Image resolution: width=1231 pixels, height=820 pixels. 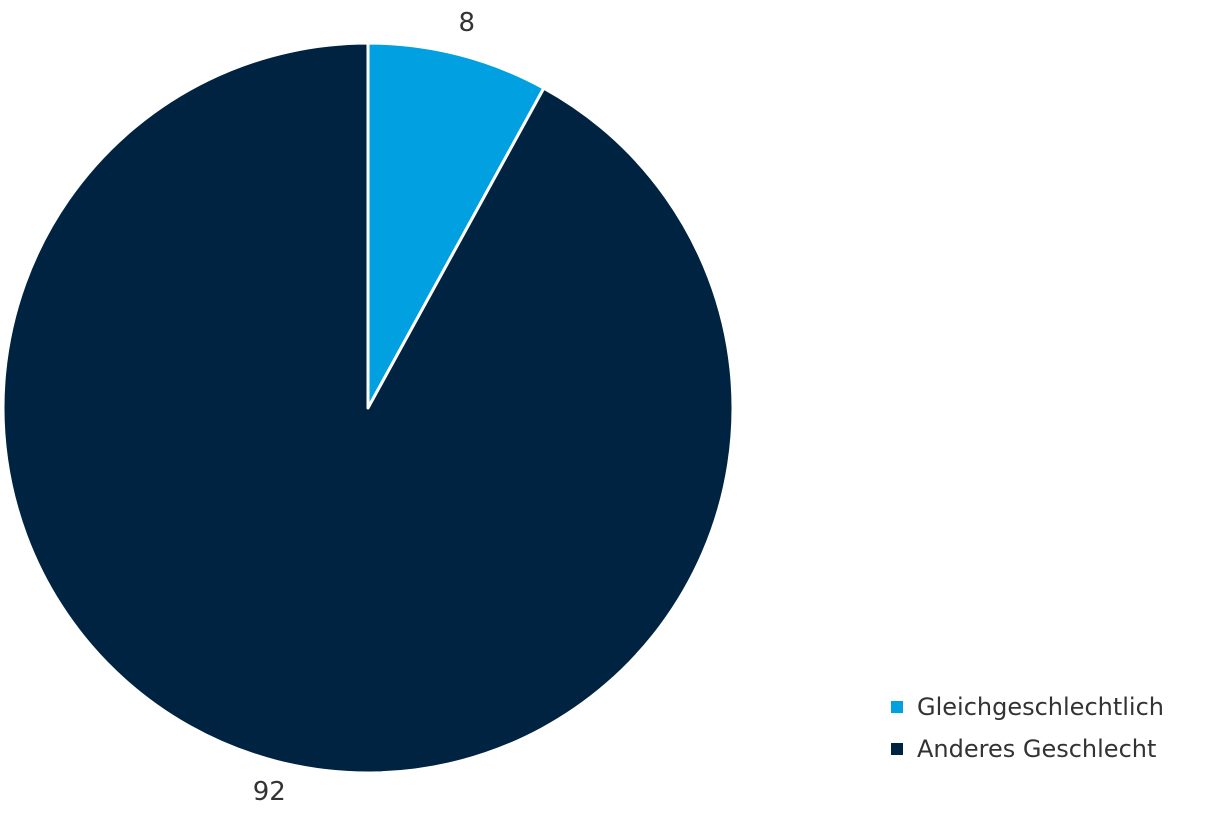 I want to click on data-label-anderes-geschlecht: 92, so click(x=269, y=792).